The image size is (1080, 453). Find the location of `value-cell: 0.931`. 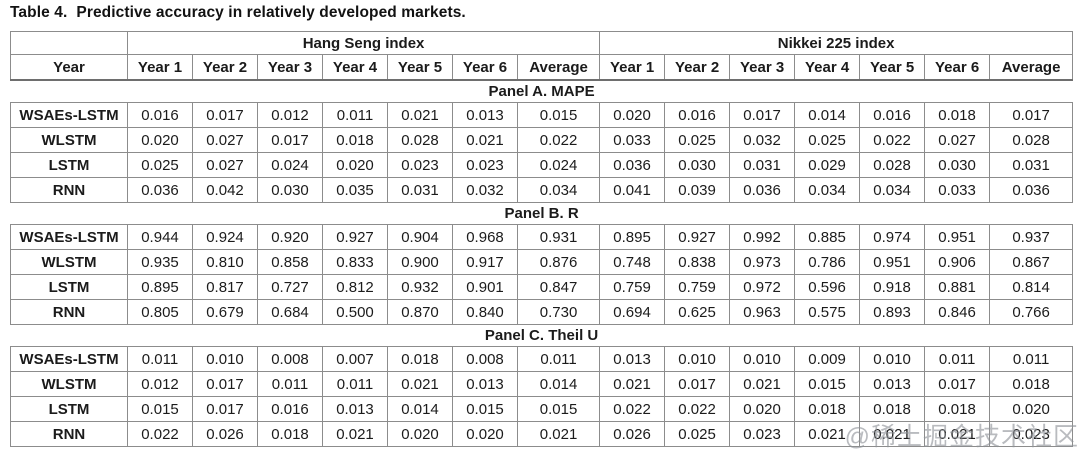

value-cell: 0.931 is located at coordinates (558, 237).